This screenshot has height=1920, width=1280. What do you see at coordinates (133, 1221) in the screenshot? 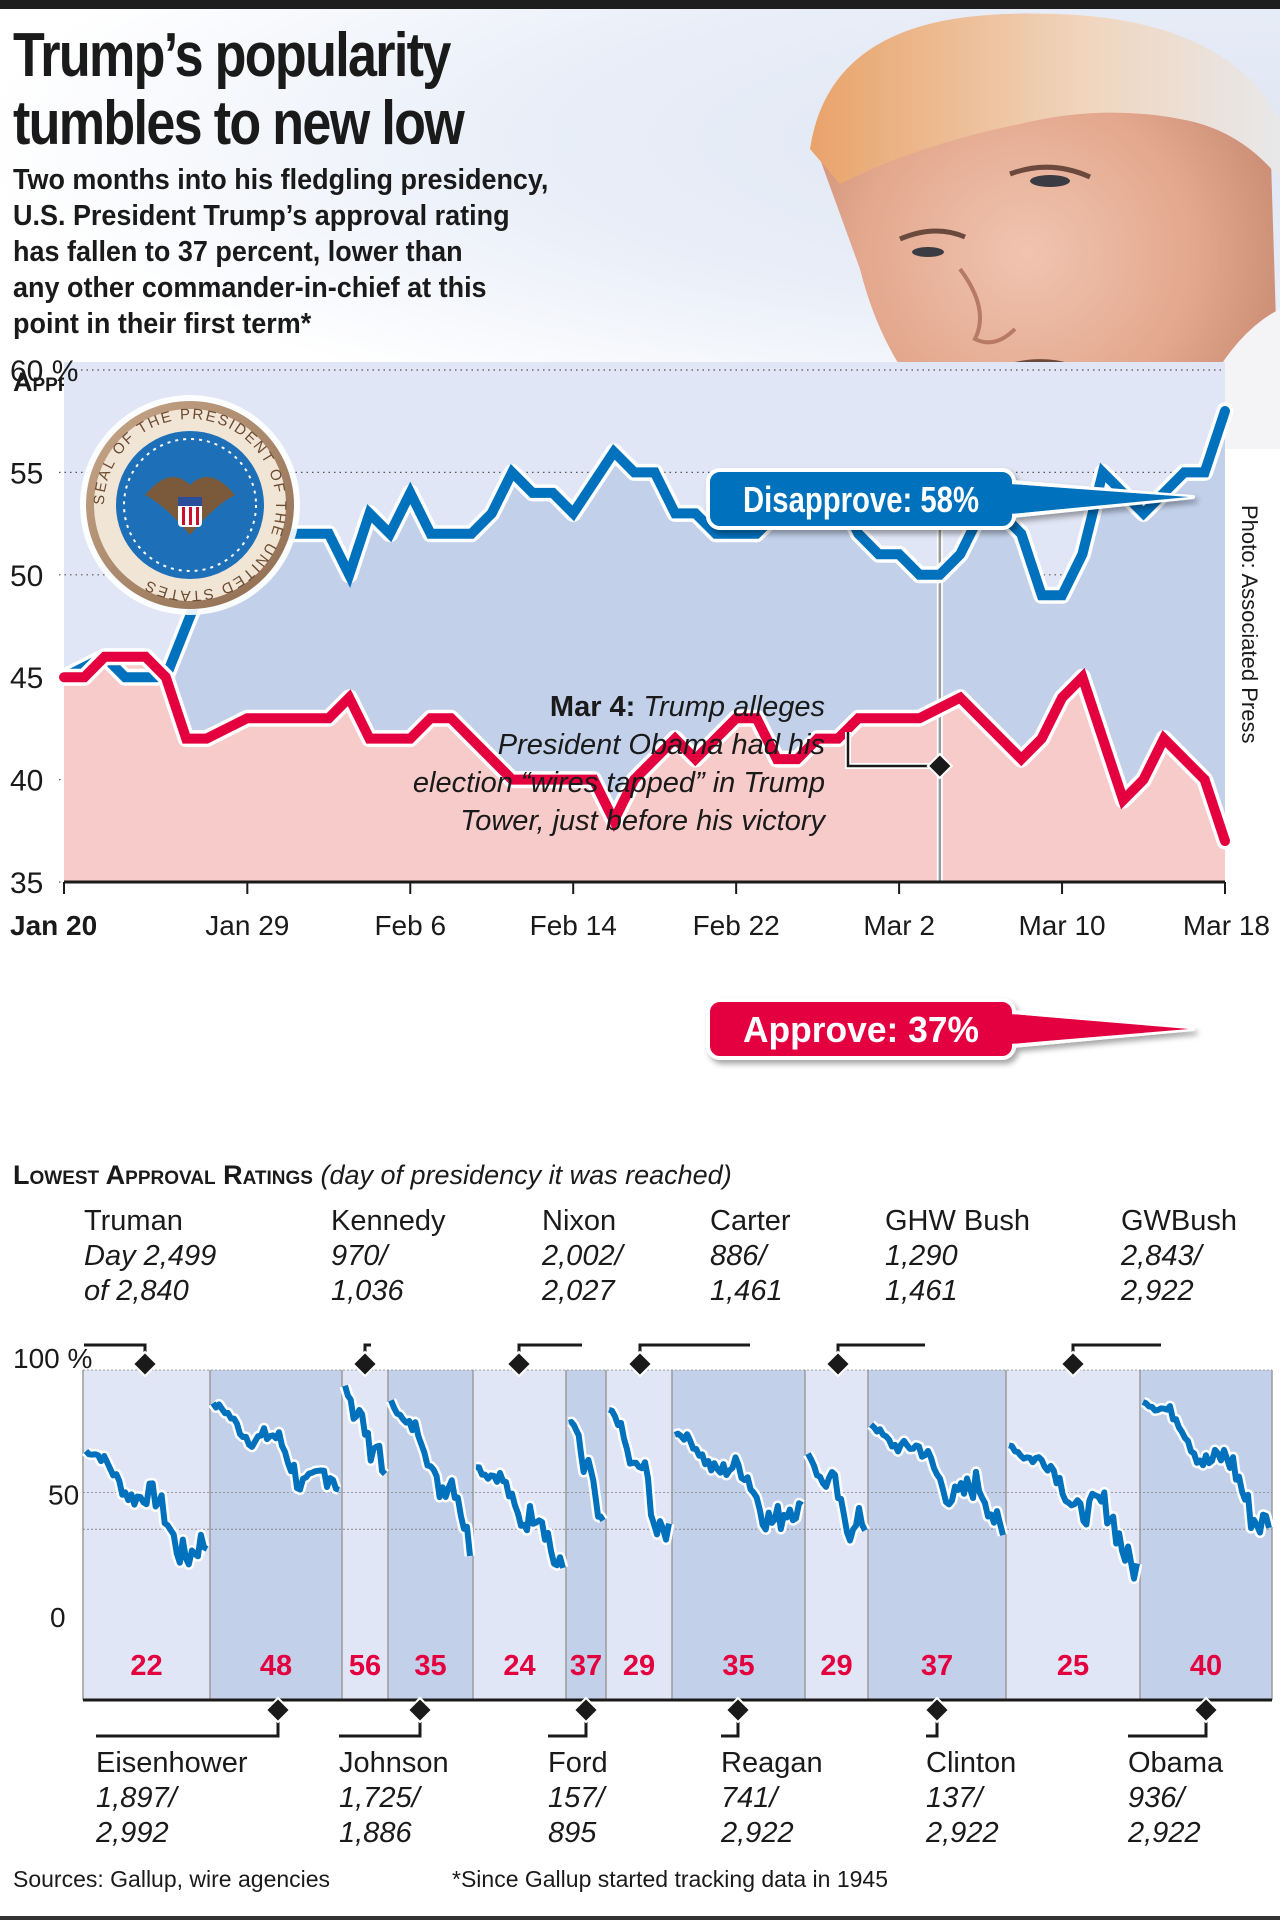
I see `president-name: Truman` at bounding box center [133, 1221].